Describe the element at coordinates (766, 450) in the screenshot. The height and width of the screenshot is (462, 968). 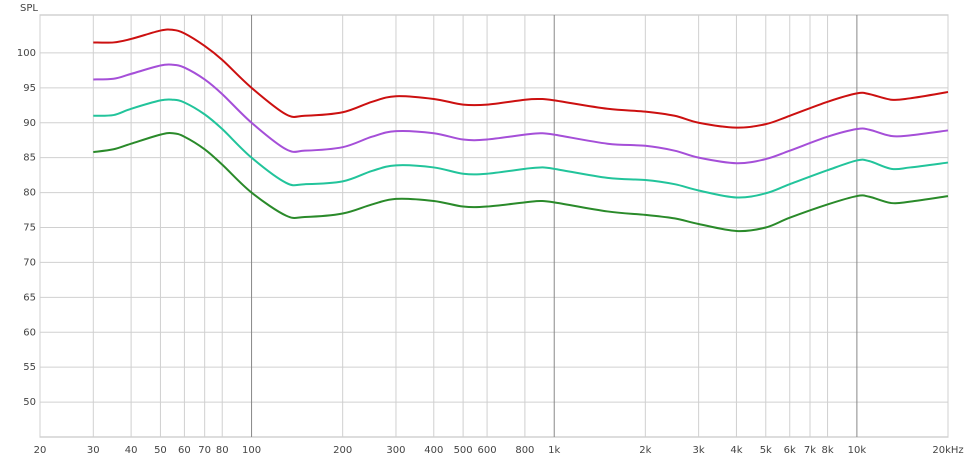
I see `x-tick-label: 5k` at that location.